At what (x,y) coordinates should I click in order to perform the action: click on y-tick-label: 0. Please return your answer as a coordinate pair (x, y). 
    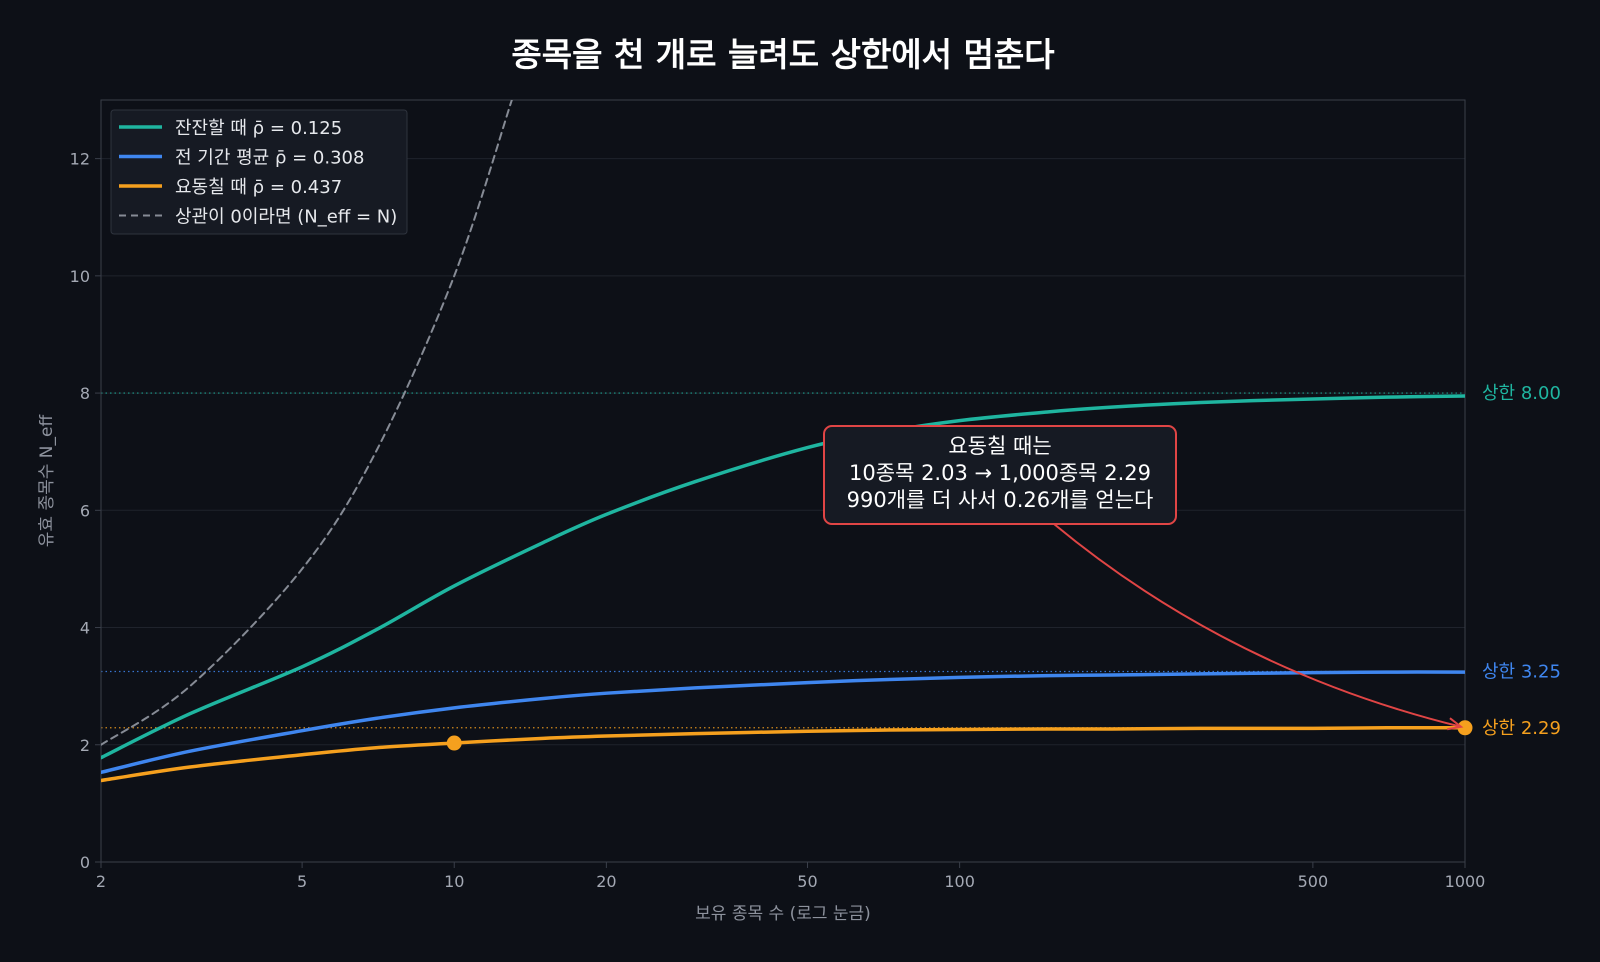
    Looking at the image, I should click on (85, 862).